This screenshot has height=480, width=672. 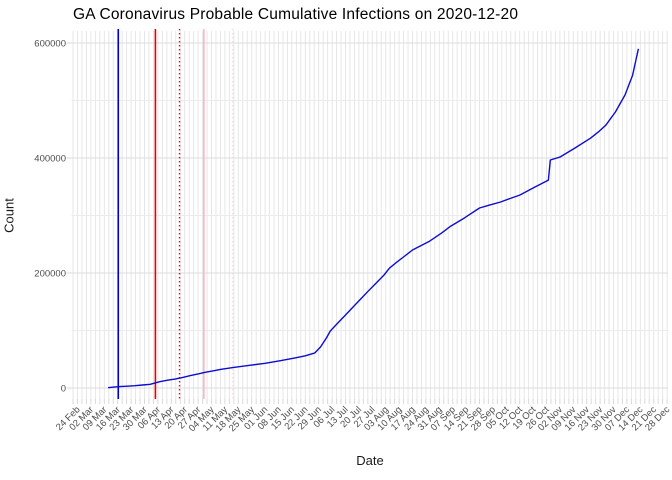 I want to click on y-tick-label: 600000, so click(x=50, y=44).